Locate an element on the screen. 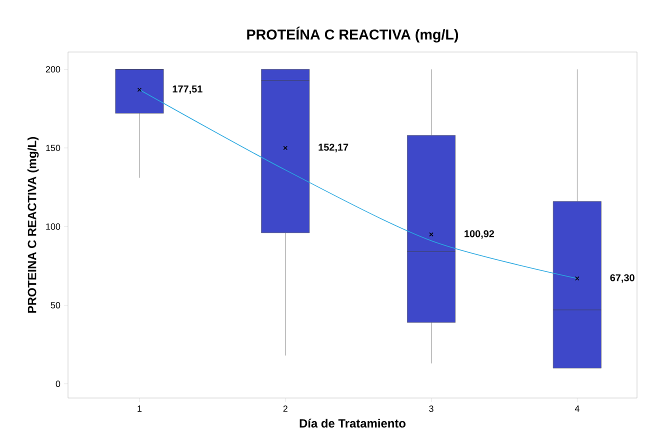 The image size is (647, 434). y-tick-label: 50 is located at coordinates (55, 305).